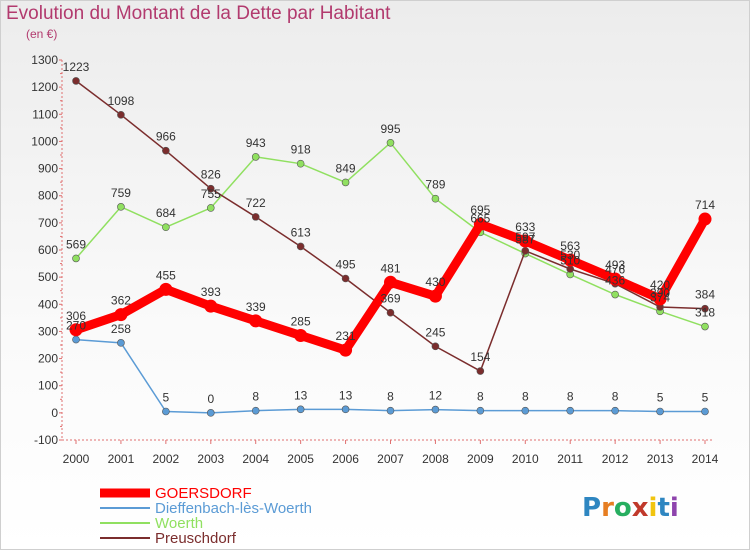  Describe the element at coordinates (705, 205) in the screenshot. I see `data-label: 714` at that location.